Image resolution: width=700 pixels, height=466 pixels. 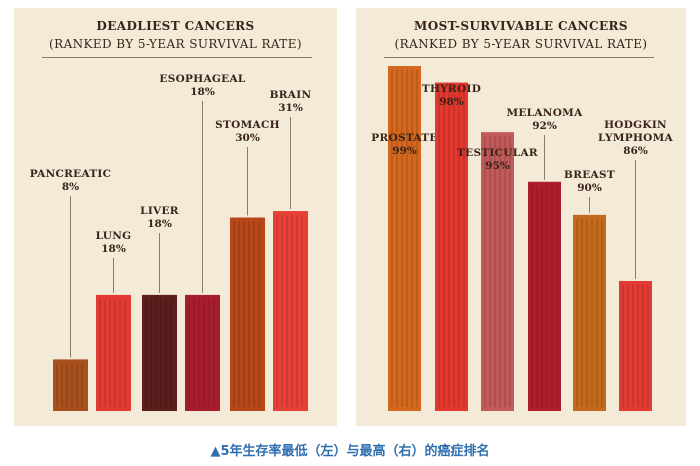 I want to click on value-label-testicular: 95%, so click(x=497, y=166).